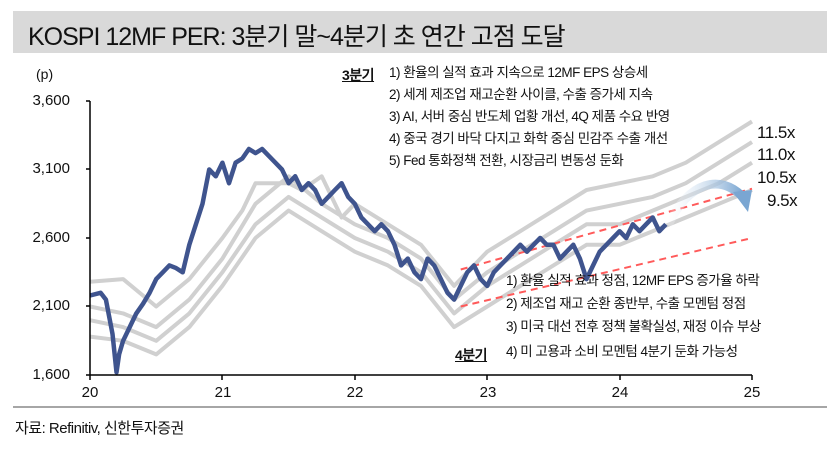 The height and width of the screenshot is (453, 827). What do you see at coordinates (420, 407) in the screenshot?
I see `bottom-divider` at bounding box center [420, 407].